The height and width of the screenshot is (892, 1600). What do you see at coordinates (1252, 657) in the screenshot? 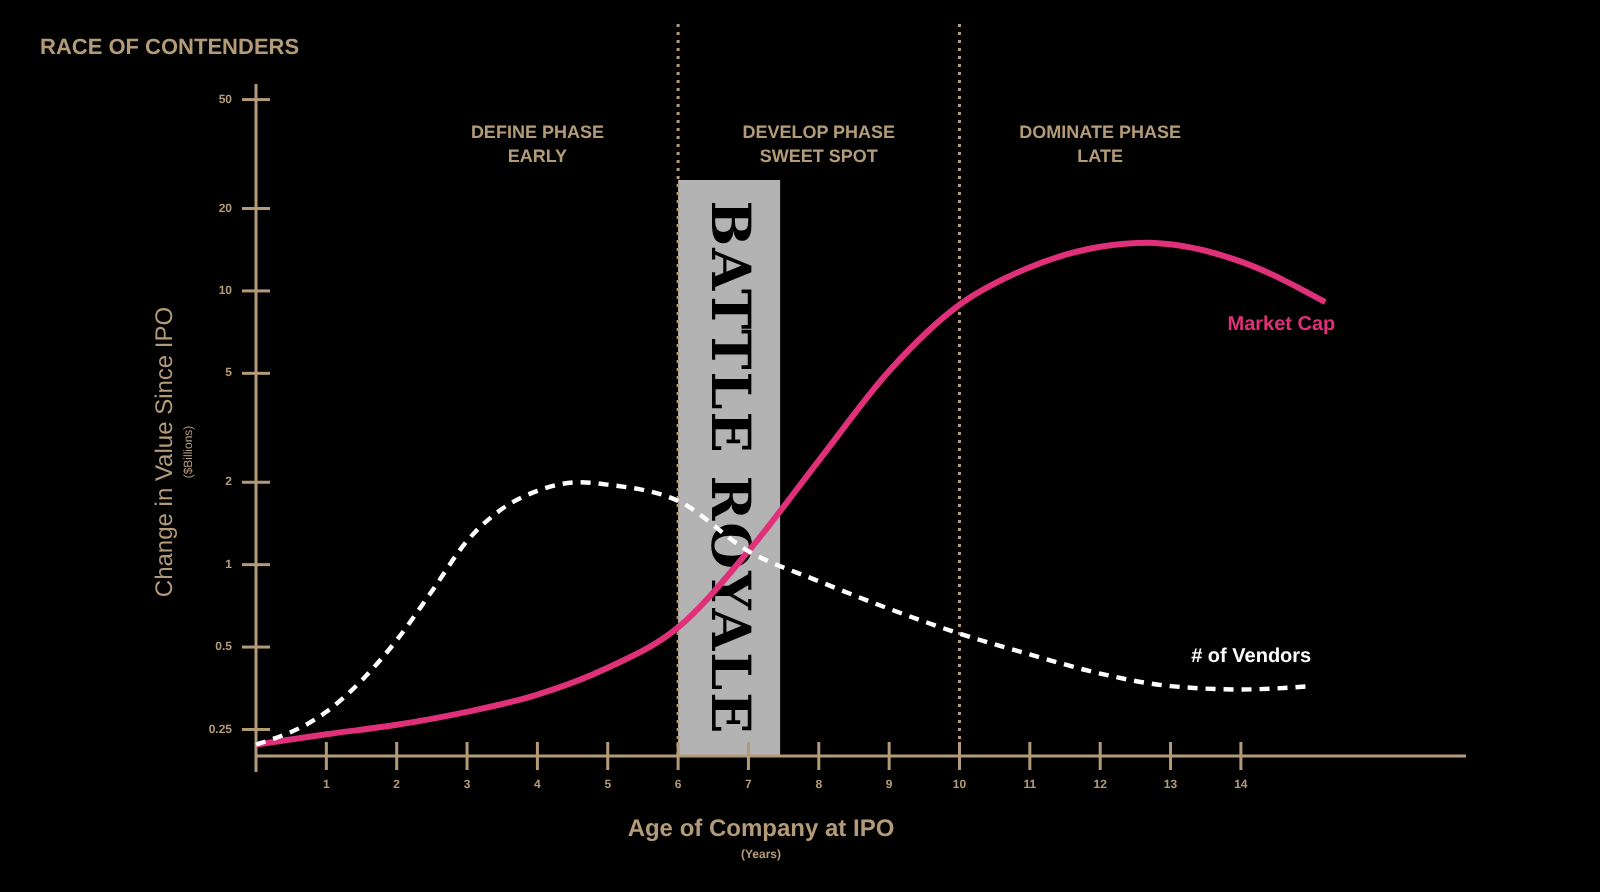
I see `series-label: # of Vendors` at bounding box center [1252, 657].